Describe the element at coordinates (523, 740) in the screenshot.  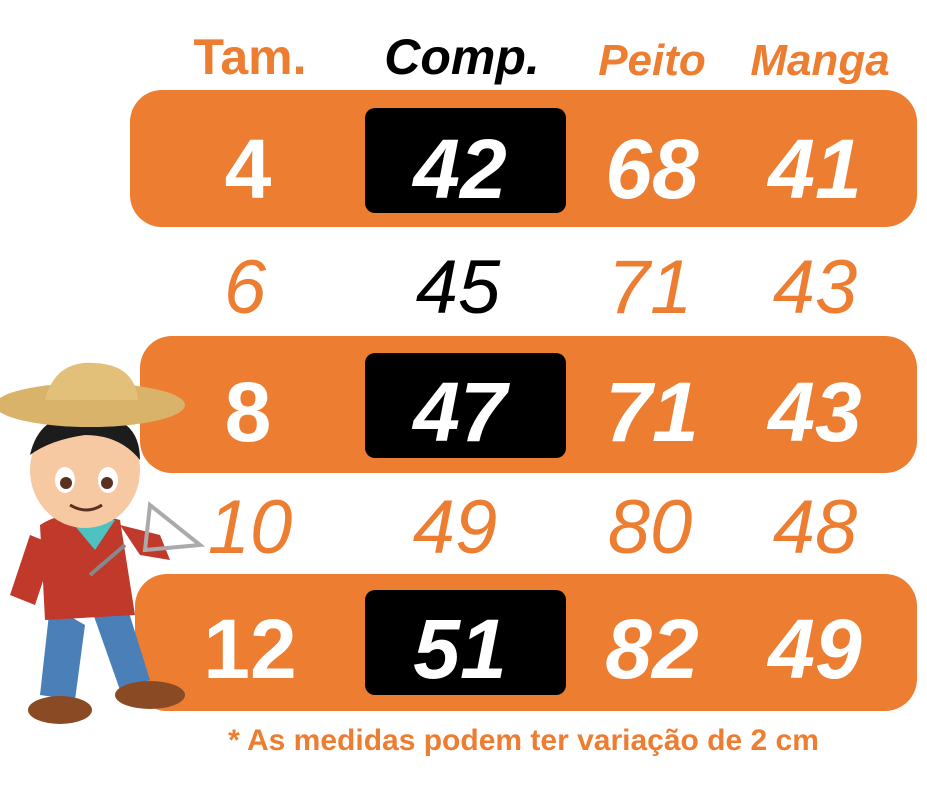
I see `measurement-note: * As medidas podem ter variação de 2 cm` at that location.